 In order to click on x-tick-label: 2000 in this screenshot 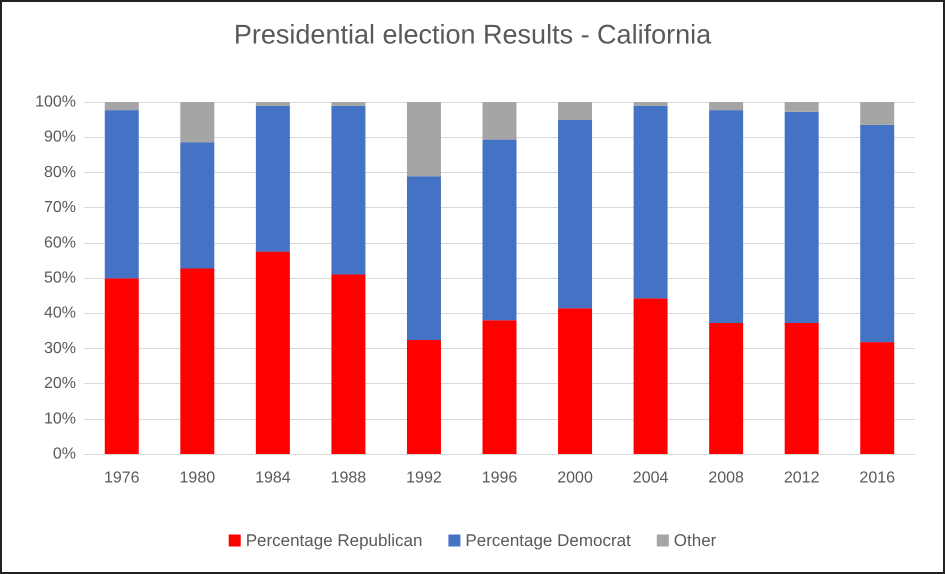, I will do `click(575, 478)`.